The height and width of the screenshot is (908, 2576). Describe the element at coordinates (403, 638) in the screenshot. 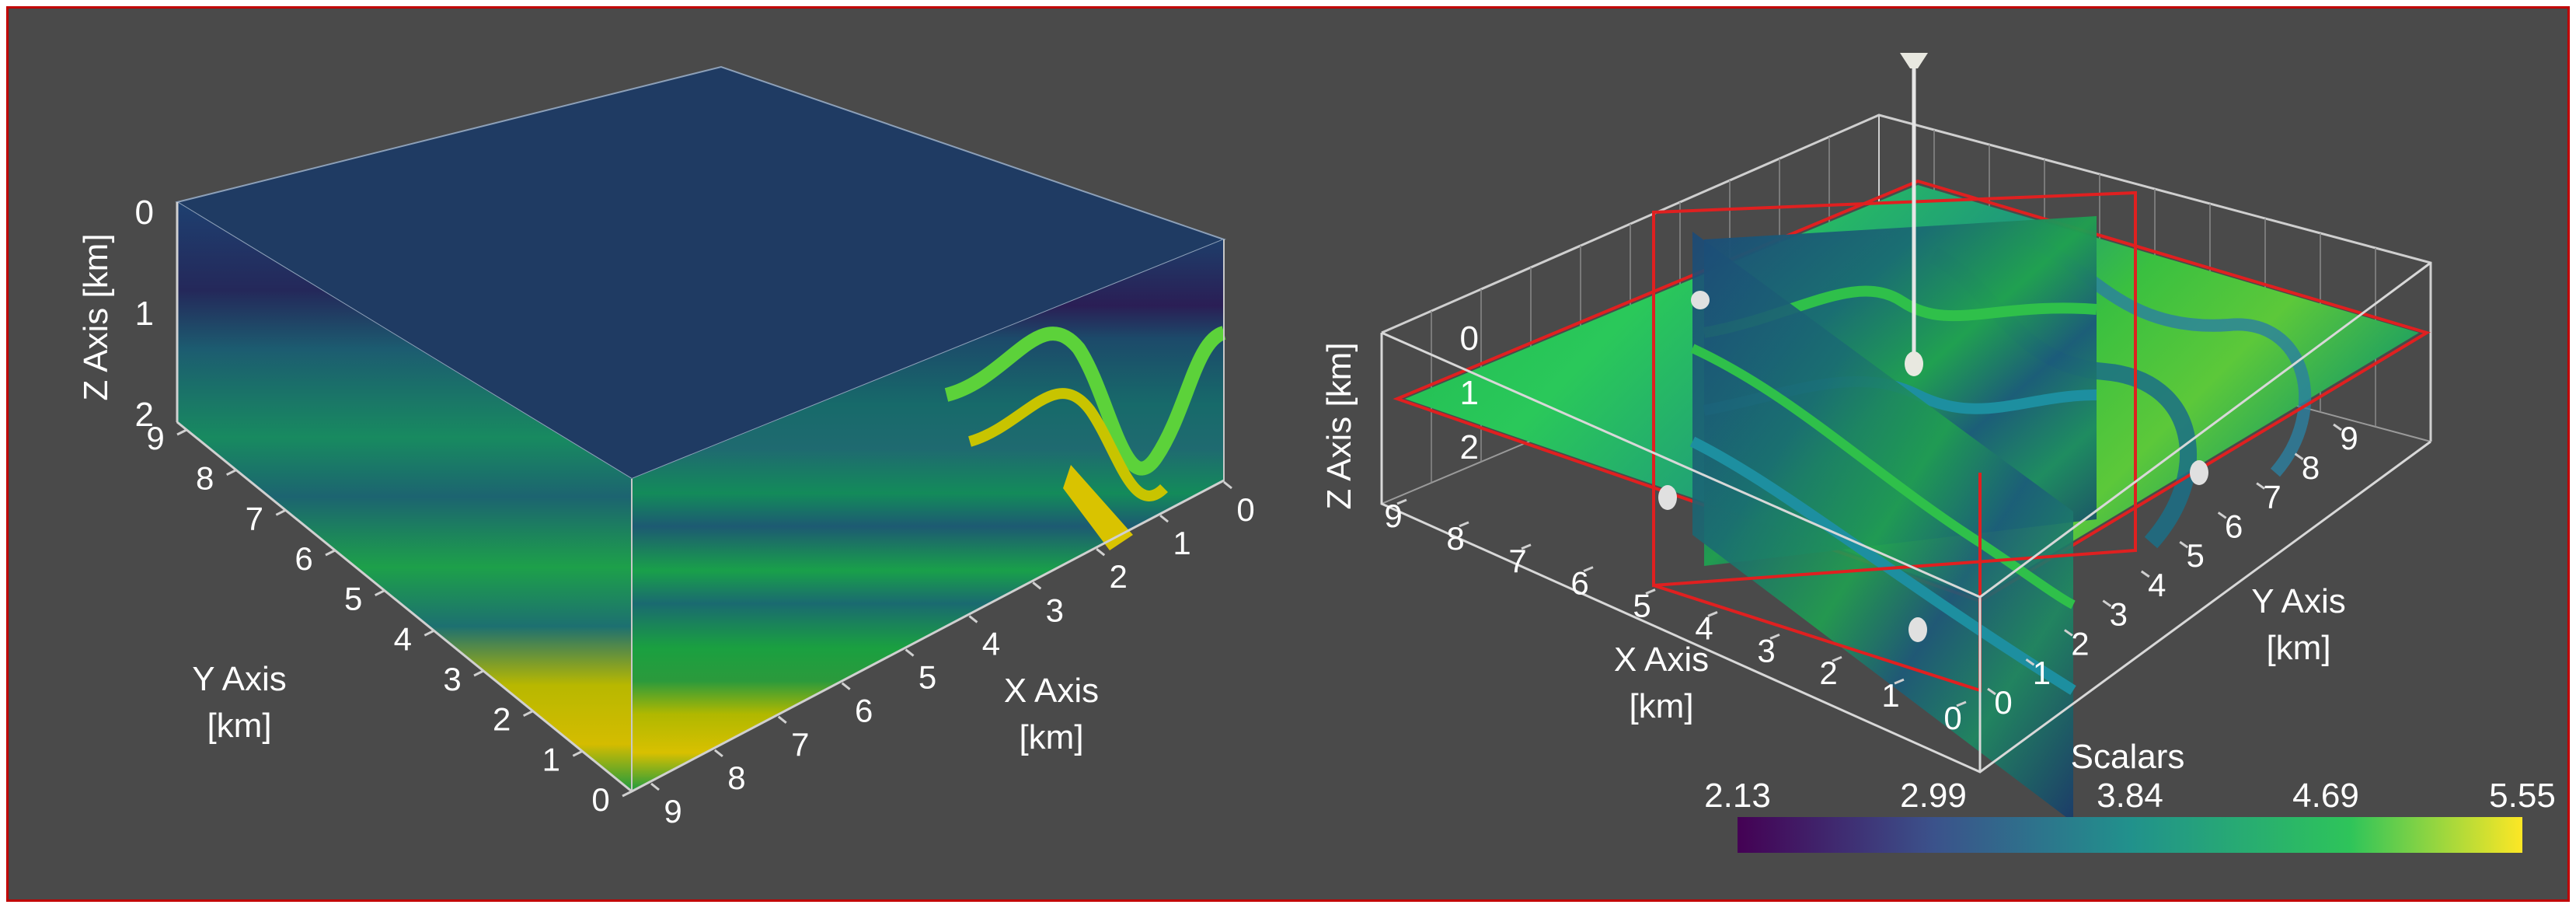

I see `left-y-tick-4: 4` at that location.